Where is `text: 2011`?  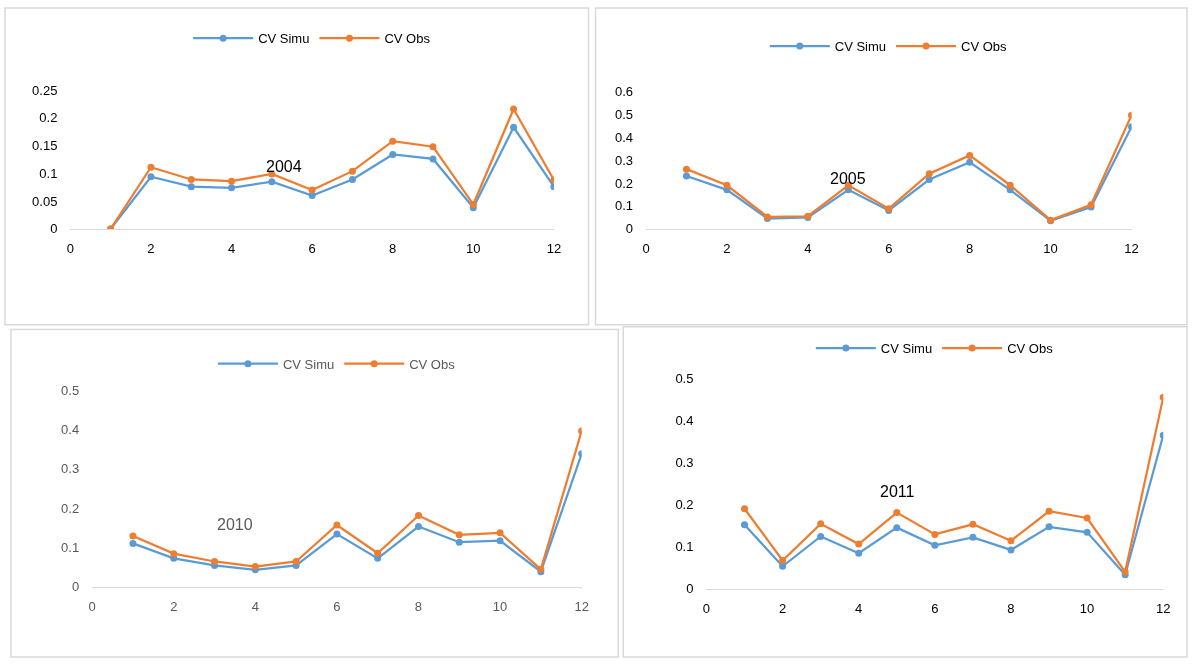 text: 2011 is located at coordinates (897, 491).